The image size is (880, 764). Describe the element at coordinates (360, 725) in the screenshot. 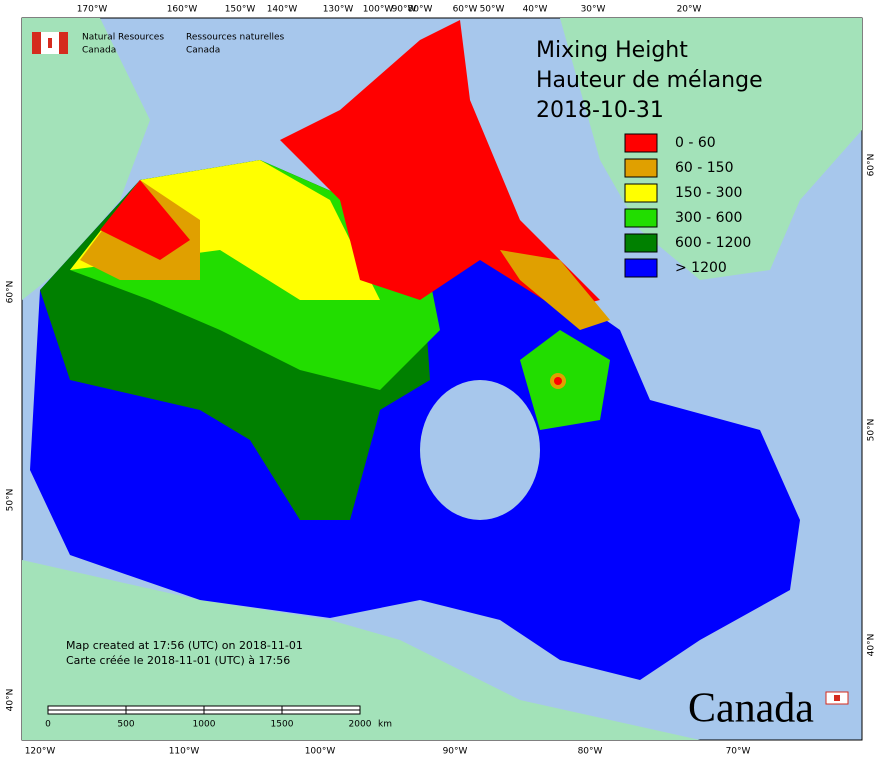

I see `scale-label: 2000` at that location.